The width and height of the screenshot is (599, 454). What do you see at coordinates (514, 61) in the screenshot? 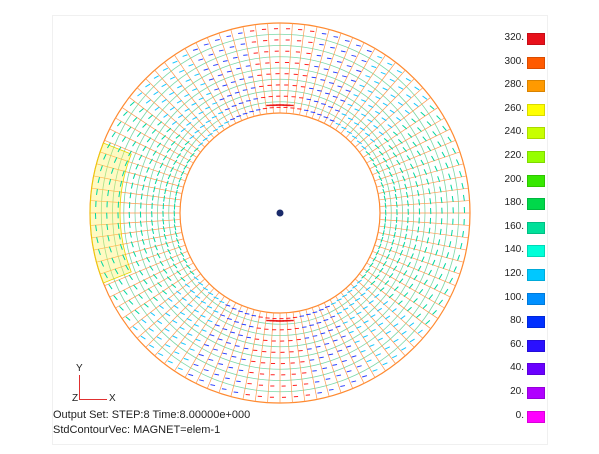
I see `legend-label: 300.` at bounding box center [514, 61].